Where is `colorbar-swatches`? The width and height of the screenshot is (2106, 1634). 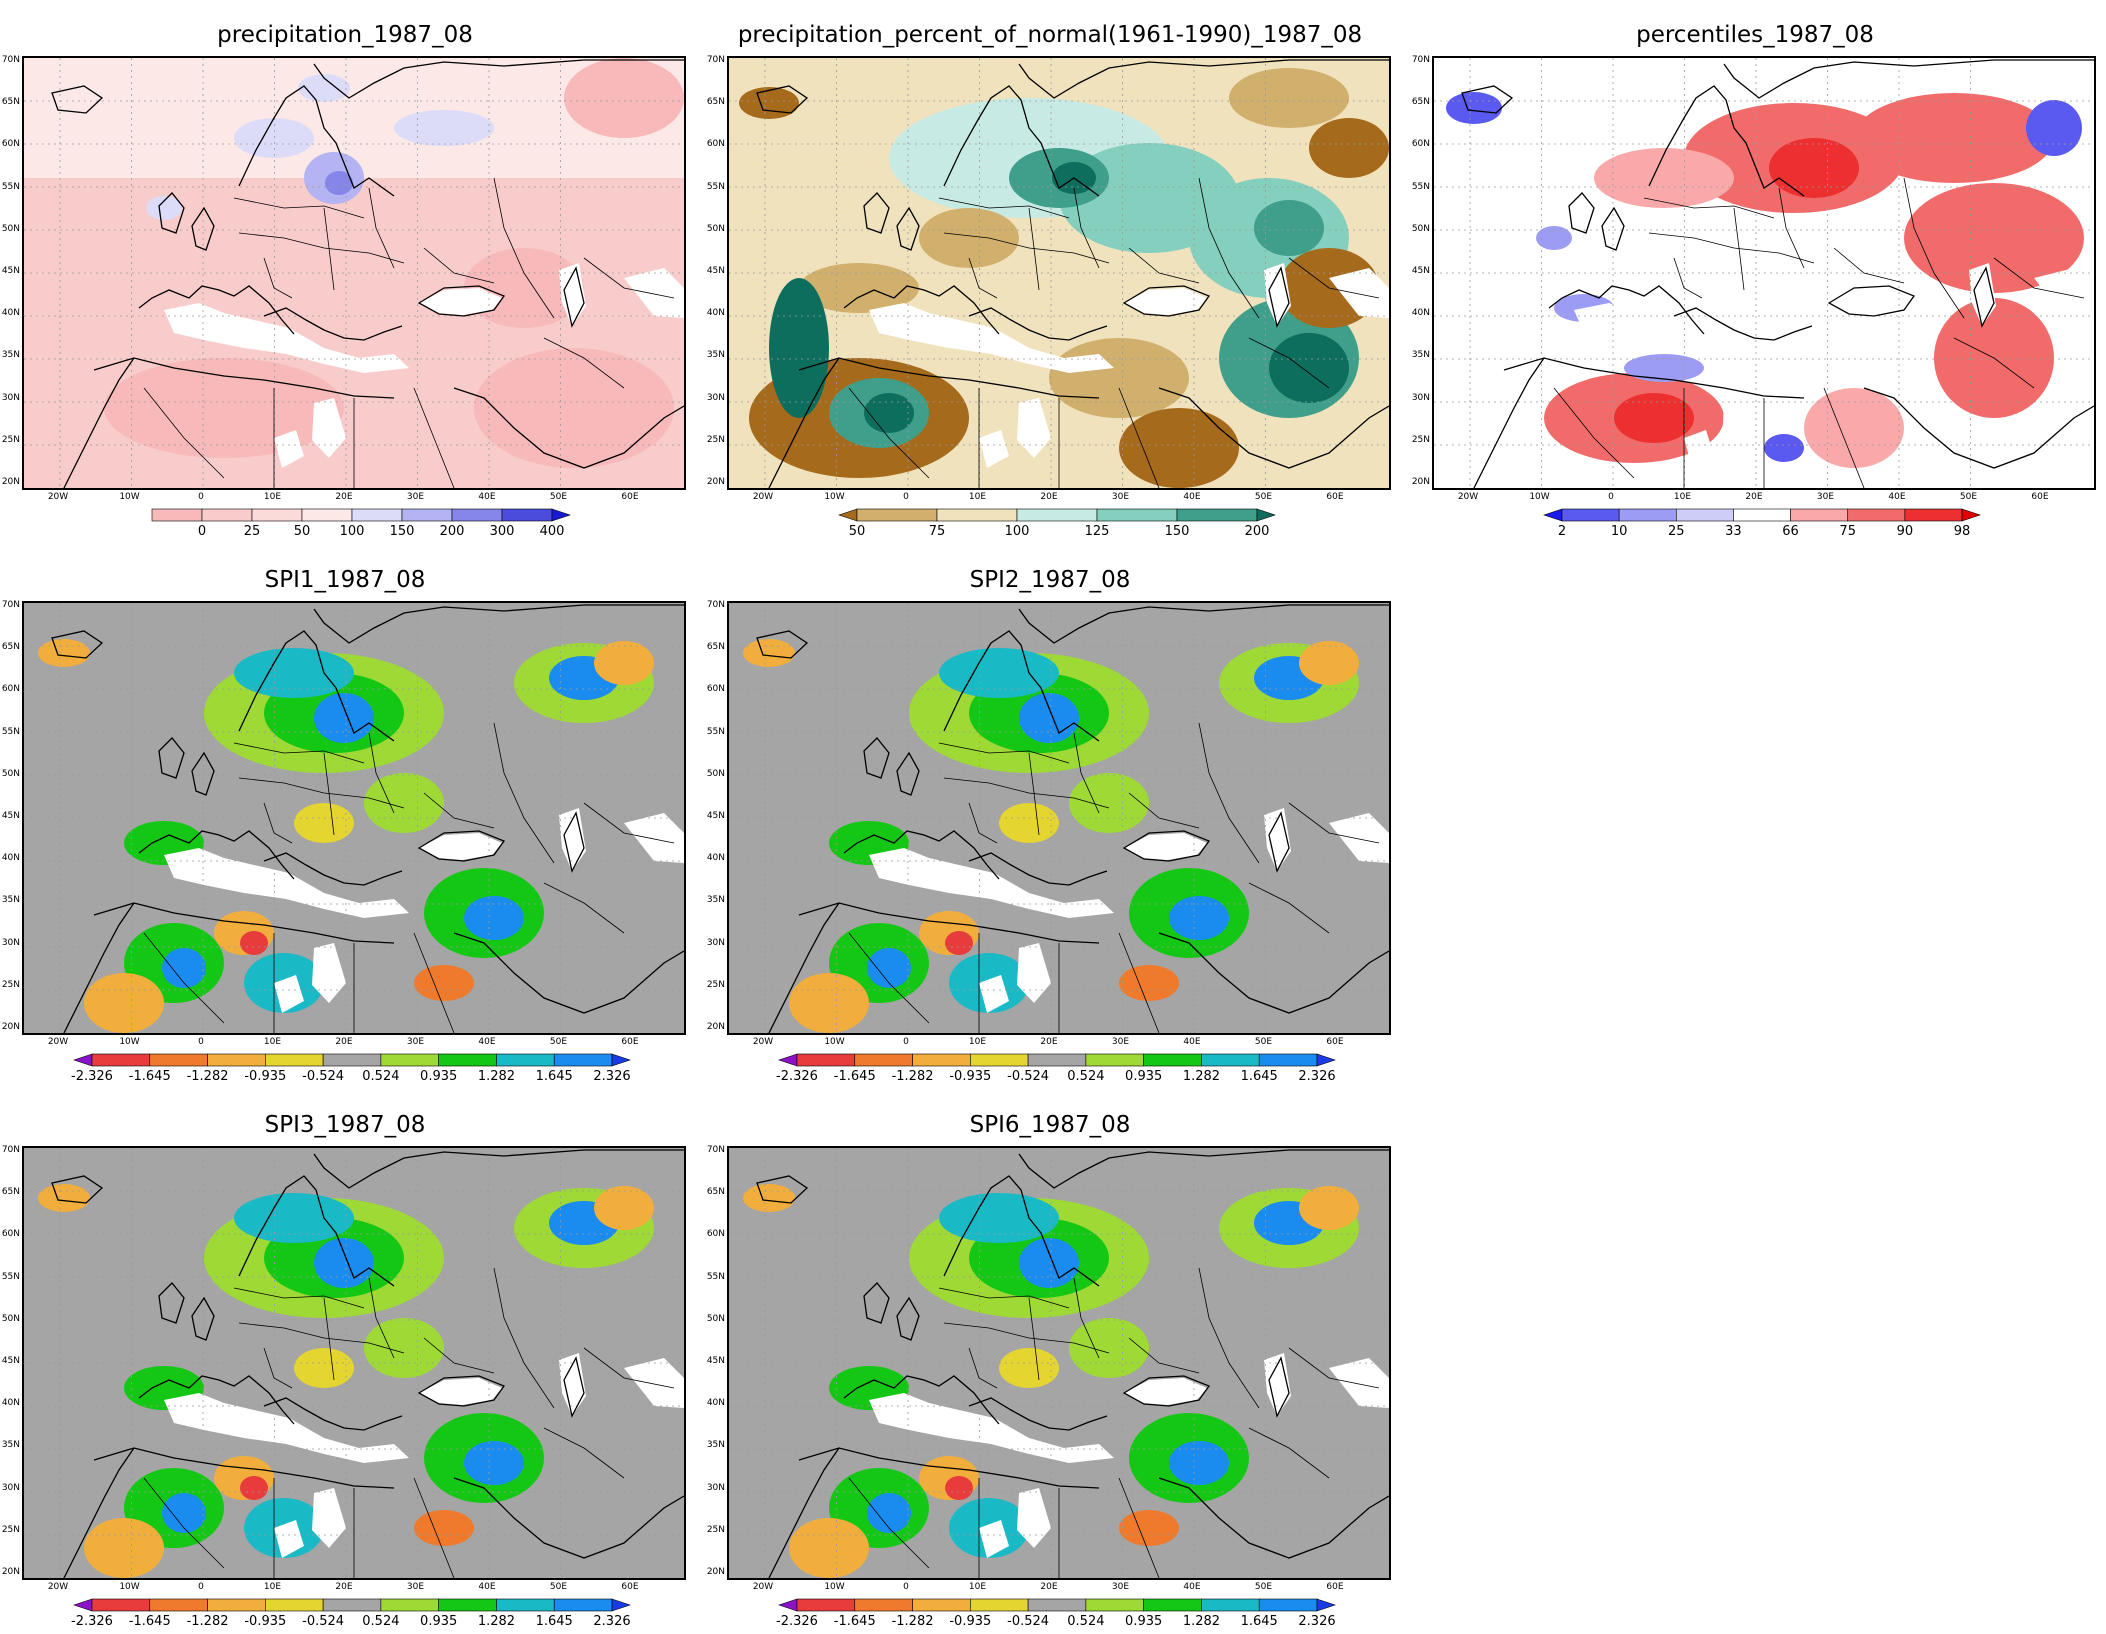 colorbar-swatches is located at coordinates (352, 1605).